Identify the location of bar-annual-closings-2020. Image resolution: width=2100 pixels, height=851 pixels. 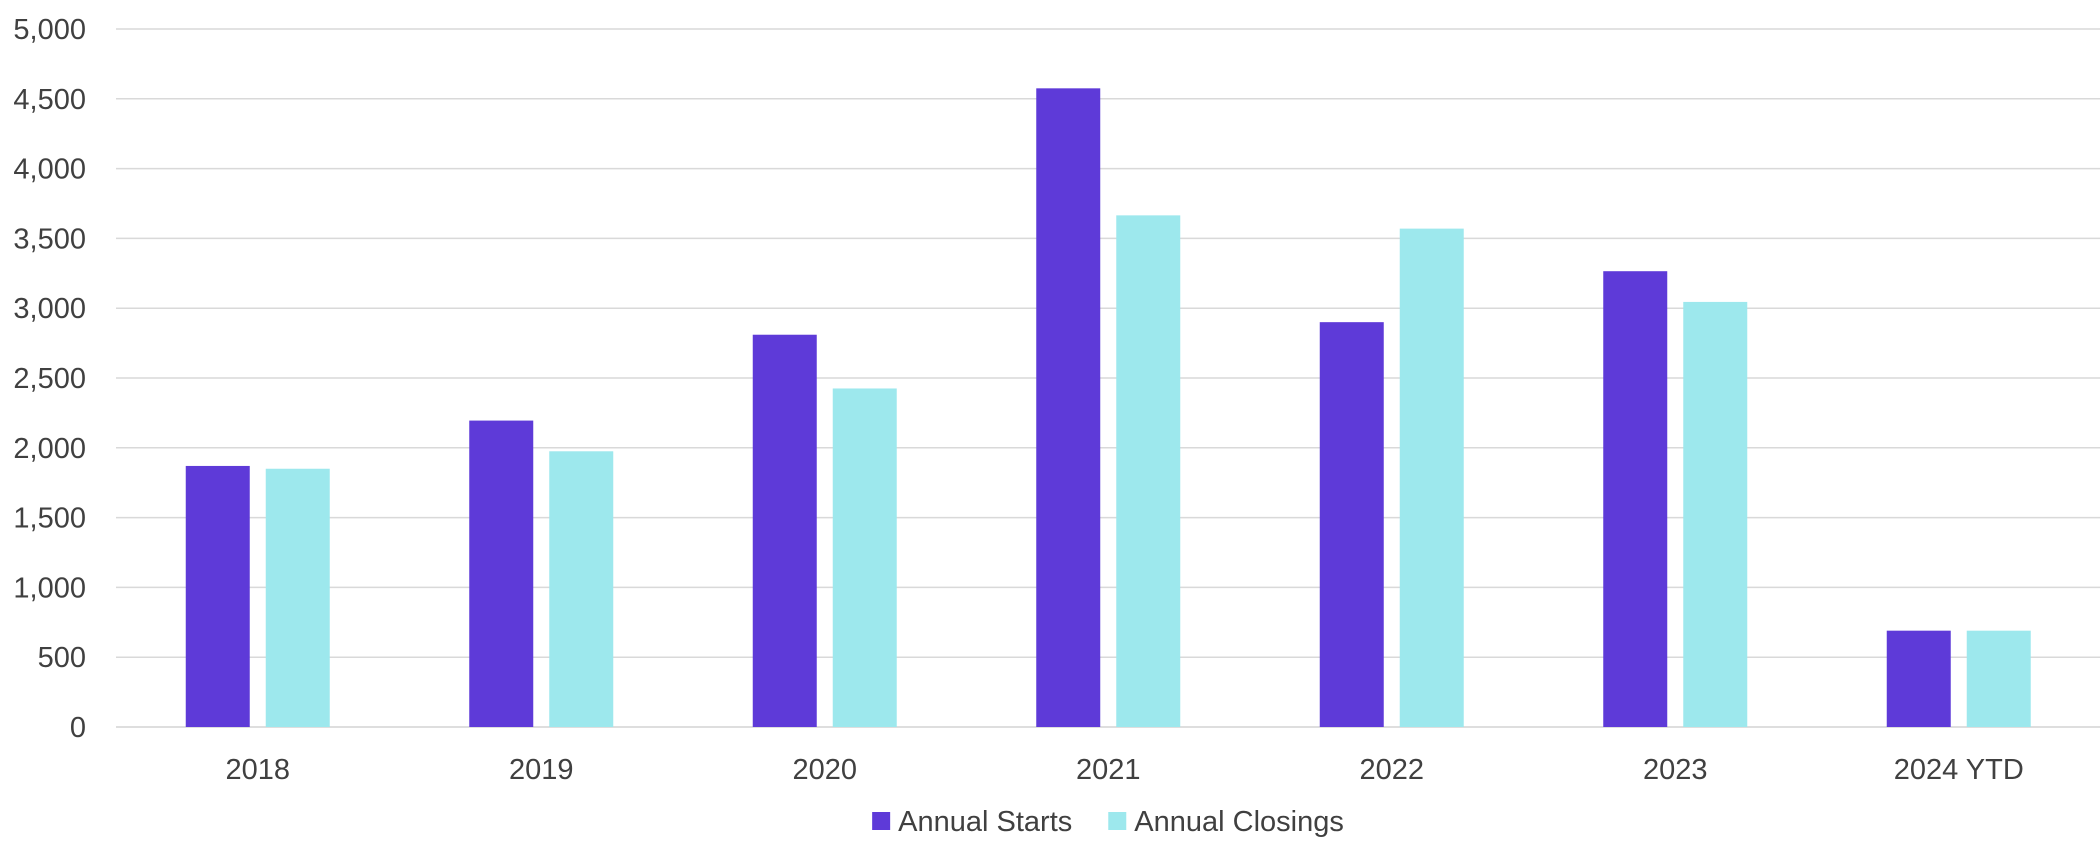
(864, 557).